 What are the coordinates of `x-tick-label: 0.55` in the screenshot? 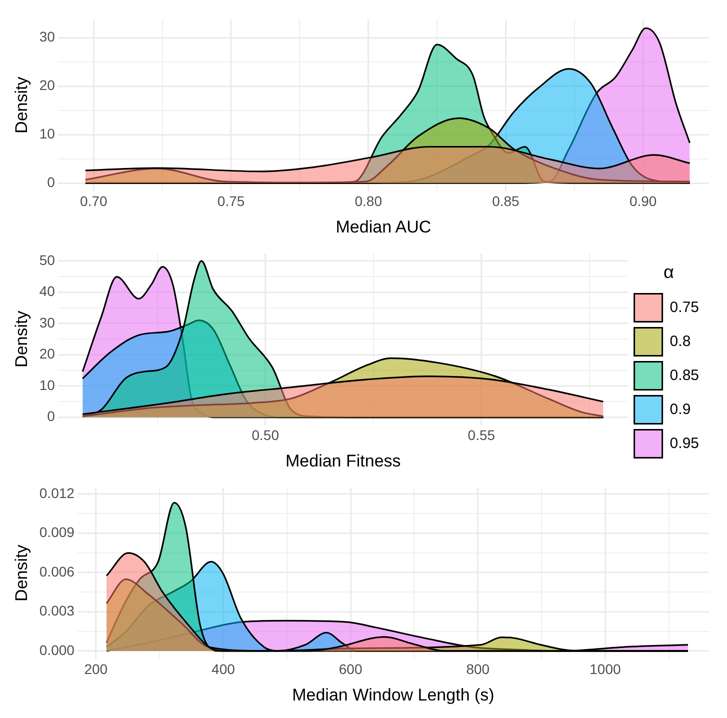 It's located at (482, 435).